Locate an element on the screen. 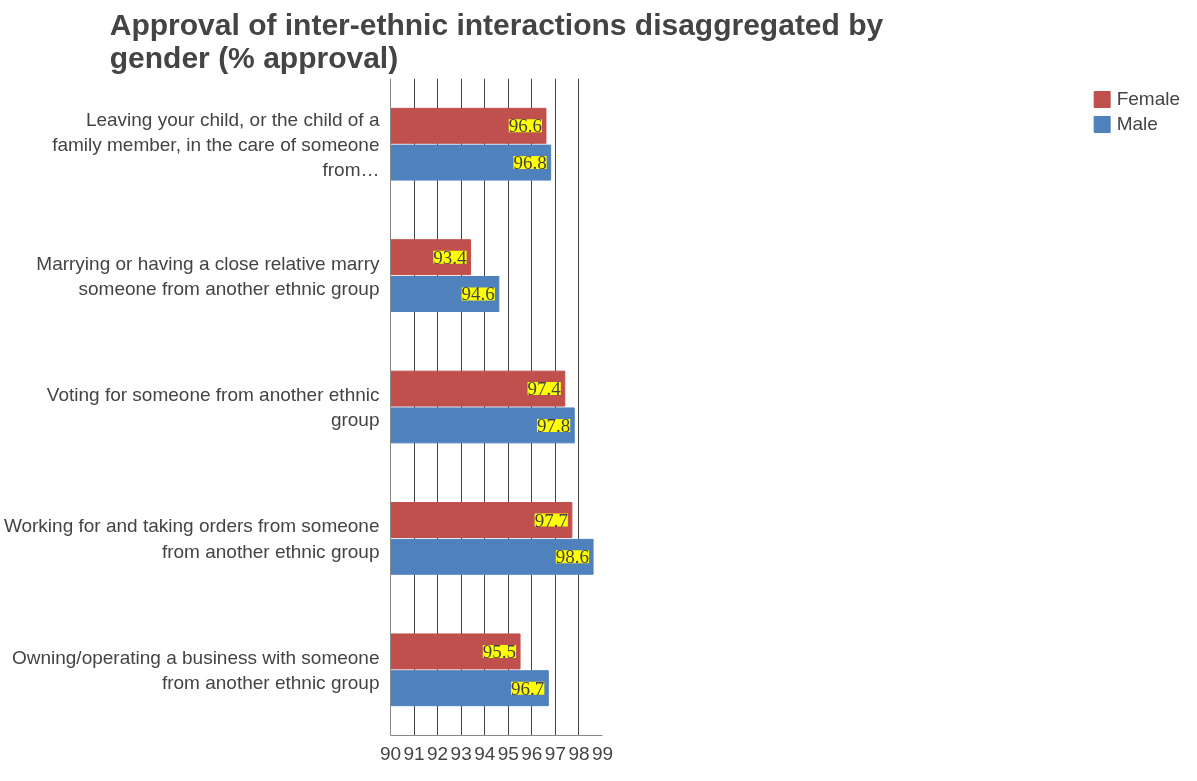 The height and width of the screenshot is (781, 1197). y-tick-label: Voting for someone from another ethnic group is located at coordinates (213, 407).